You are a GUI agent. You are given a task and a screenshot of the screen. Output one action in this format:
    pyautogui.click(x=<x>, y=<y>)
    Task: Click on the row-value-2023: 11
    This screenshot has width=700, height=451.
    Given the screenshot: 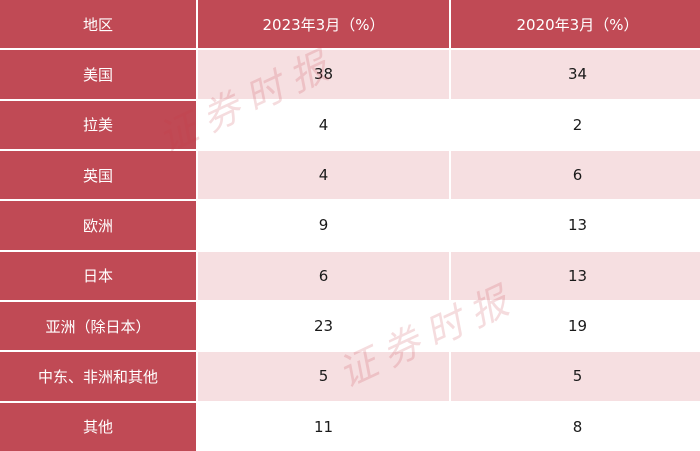 What is the action you would take?
    pyautogui.click(x=323, y=426)
    